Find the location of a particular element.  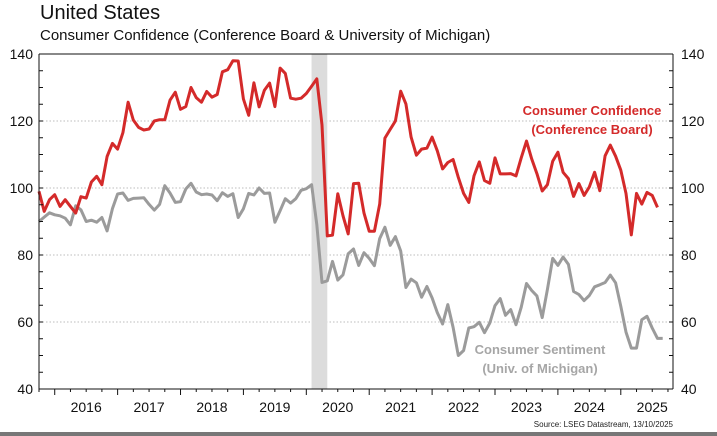

x-tick-label: 2017 is located at coordinates (148, 407).